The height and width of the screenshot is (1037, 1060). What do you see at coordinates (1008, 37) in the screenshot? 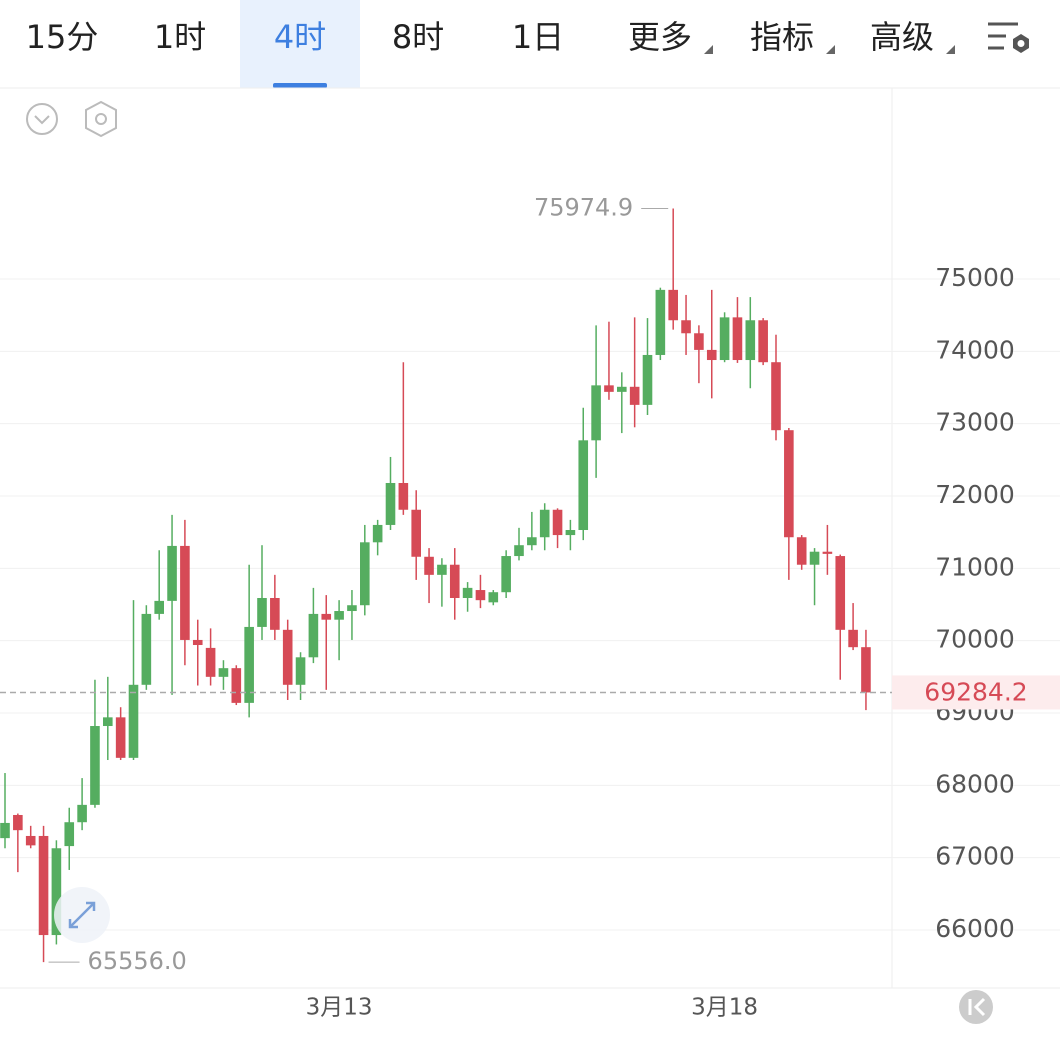
I see `settings-icon` at bounding box center [1008, 37].